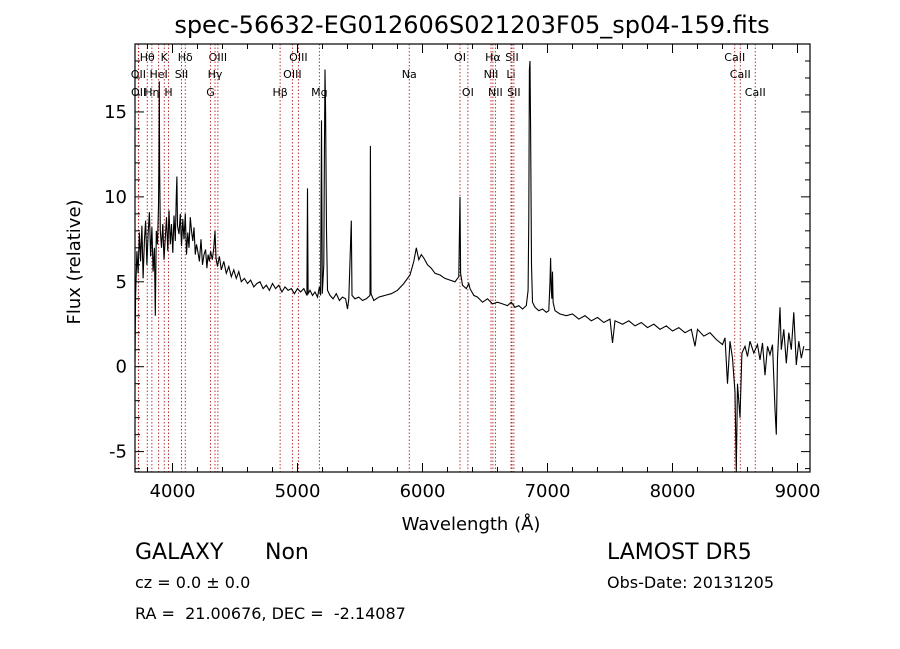  What do you see at coordinates (298, 57) in the screenshot?
I see `marker-label-13: OIII` at bounding box center [298, 57].